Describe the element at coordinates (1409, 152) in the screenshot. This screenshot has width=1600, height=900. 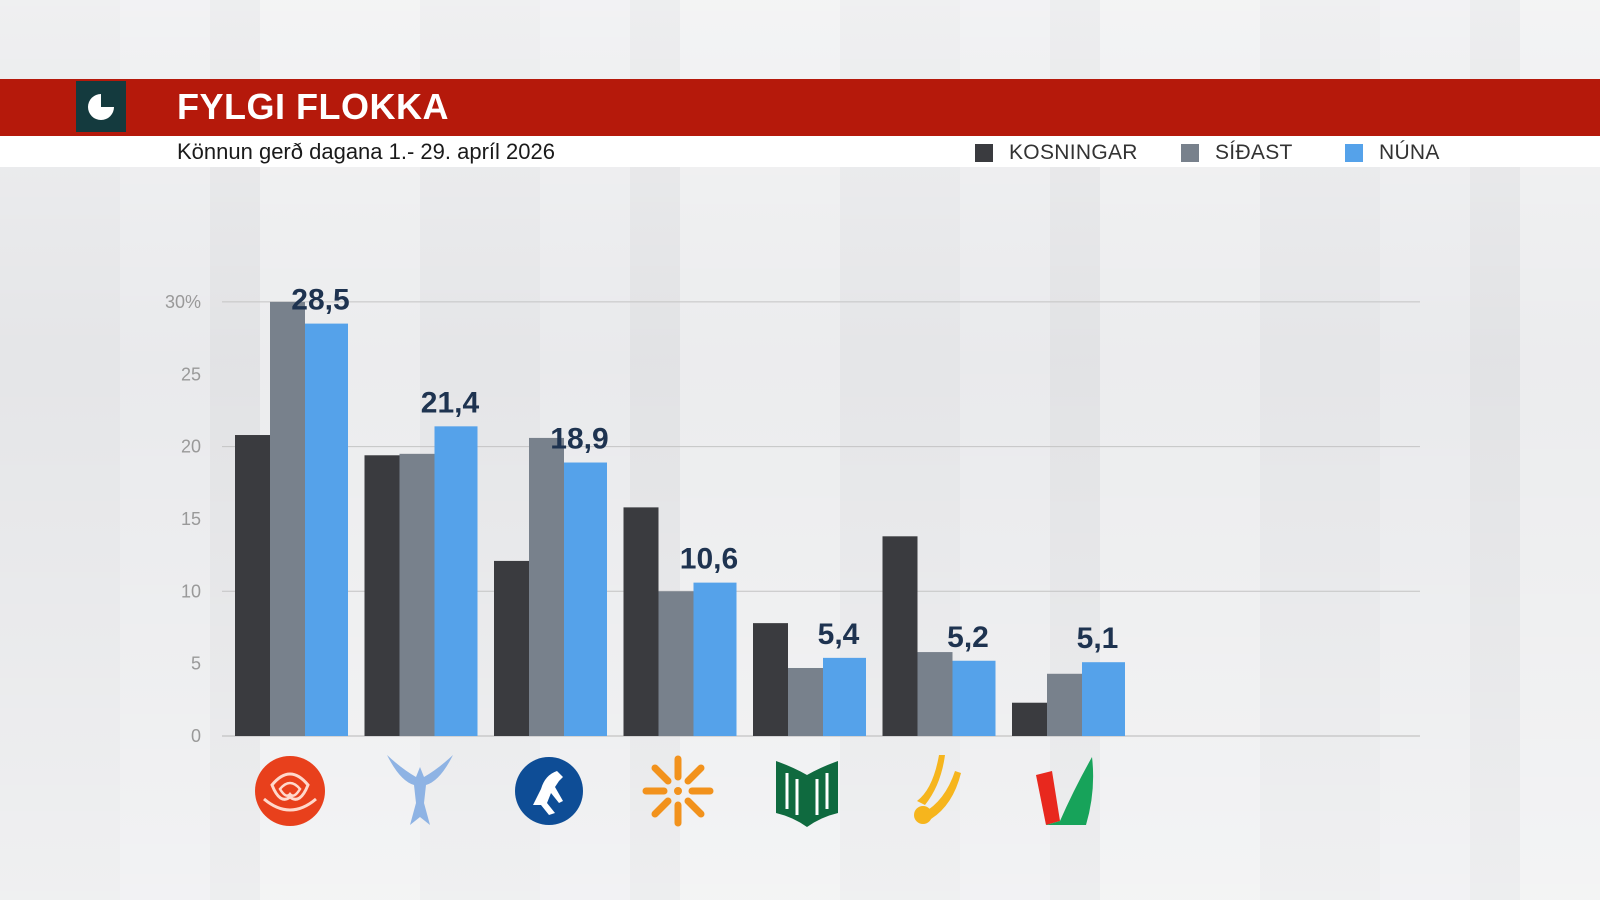
I see `legend-label: NÚNA` at that location.